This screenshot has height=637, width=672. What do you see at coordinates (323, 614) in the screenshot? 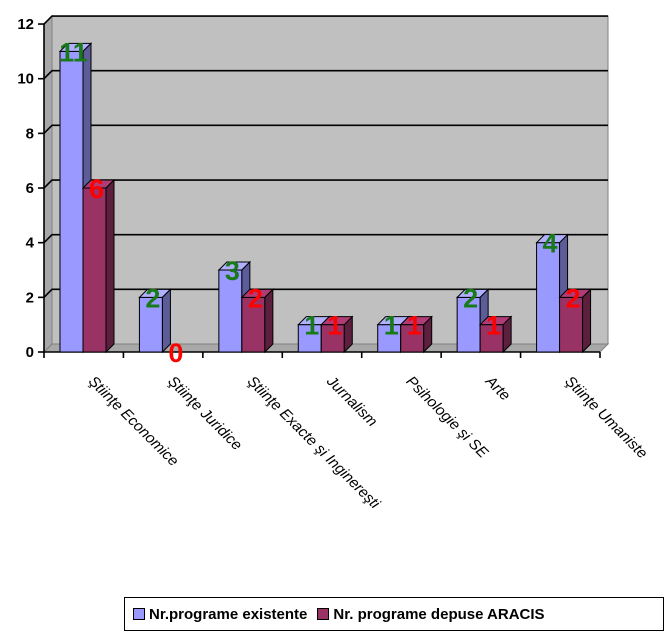
I see `legend-swatch-aracis` at bounding box center [323, 614].